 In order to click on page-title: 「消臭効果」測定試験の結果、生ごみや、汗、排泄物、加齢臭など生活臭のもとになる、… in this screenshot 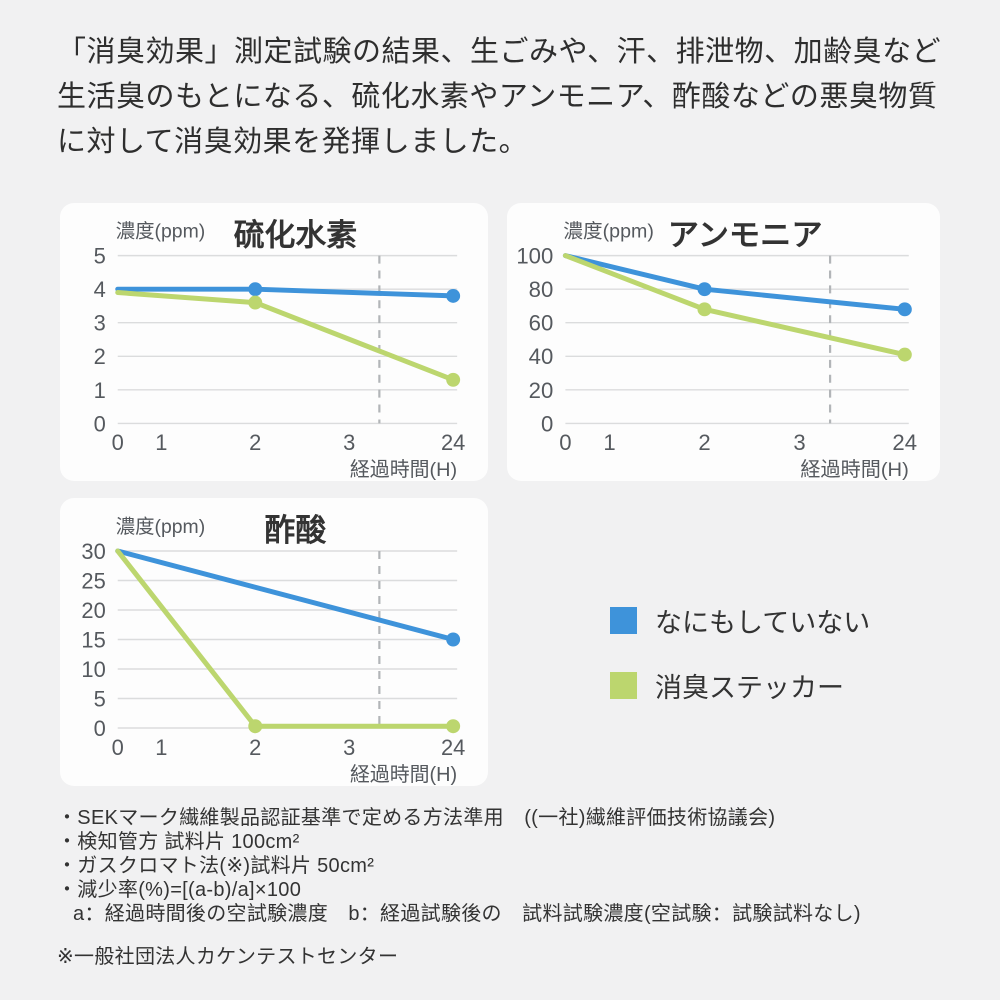, I will do `click(499, 97)`.